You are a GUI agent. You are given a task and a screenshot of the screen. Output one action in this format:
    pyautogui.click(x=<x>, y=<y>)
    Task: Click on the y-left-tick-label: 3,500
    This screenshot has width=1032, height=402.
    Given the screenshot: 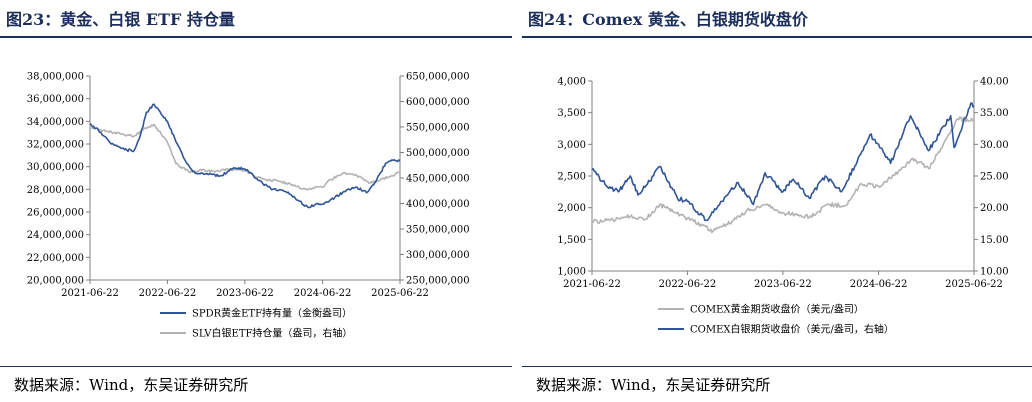 What is the action you would take?
    pyautogui.click(x=571, y=113)
    